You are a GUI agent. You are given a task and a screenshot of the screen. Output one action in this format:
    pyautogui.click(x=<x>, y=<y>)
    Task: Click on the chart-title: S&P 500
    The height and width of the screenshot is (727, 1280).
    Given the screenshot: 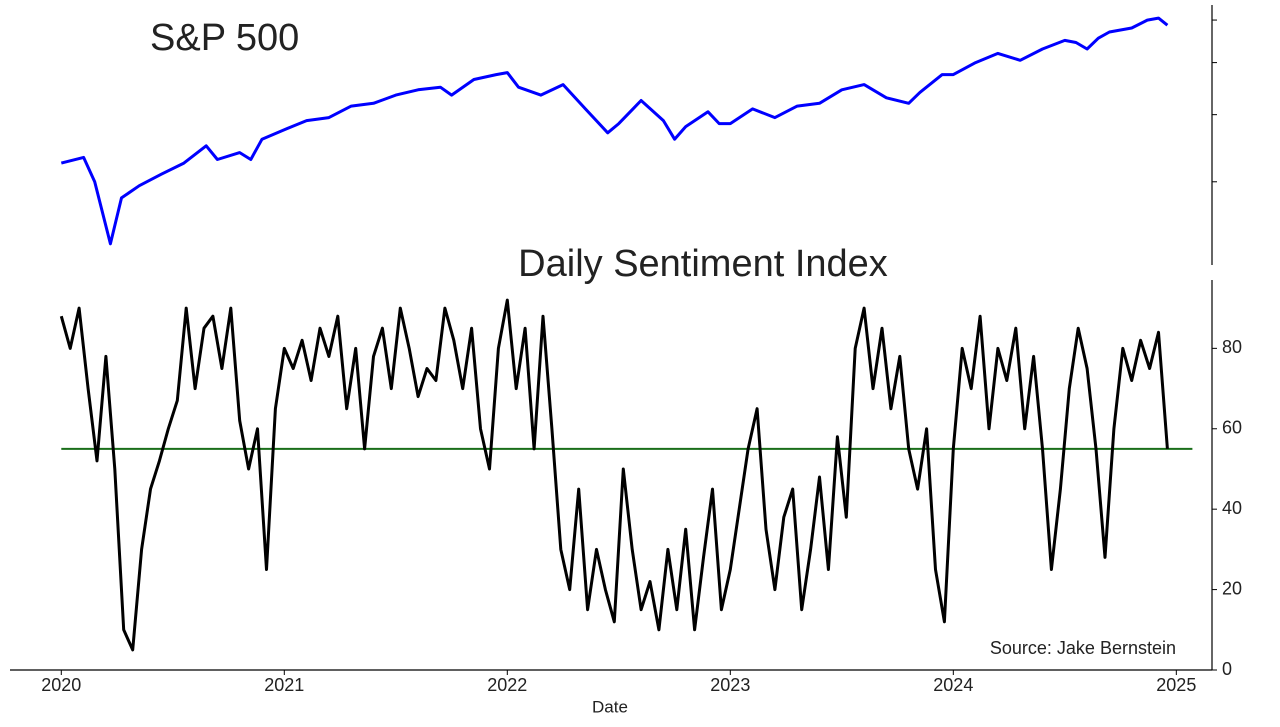 What is the action you would take?
    pyautogui.click(x=224, y=38)
    